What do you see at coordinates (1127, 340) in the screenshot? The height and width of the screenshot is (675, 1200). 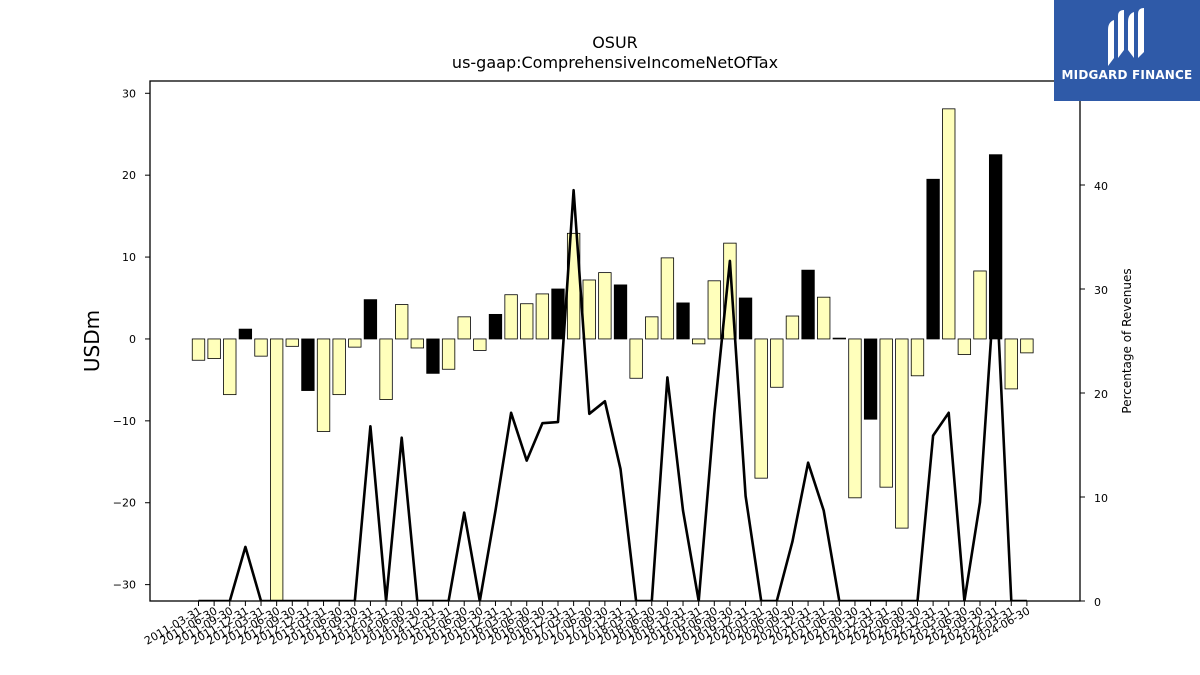 I see `y2-axis-label: Percentage of Revenues` at bounding box center [1127, 340].